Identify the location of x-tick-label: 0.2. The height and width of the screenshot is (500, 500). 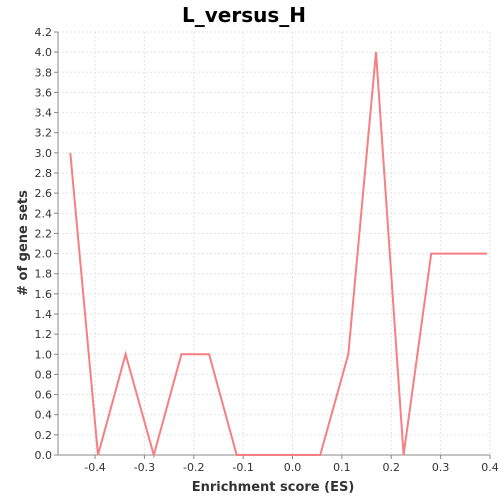
(392, 467).